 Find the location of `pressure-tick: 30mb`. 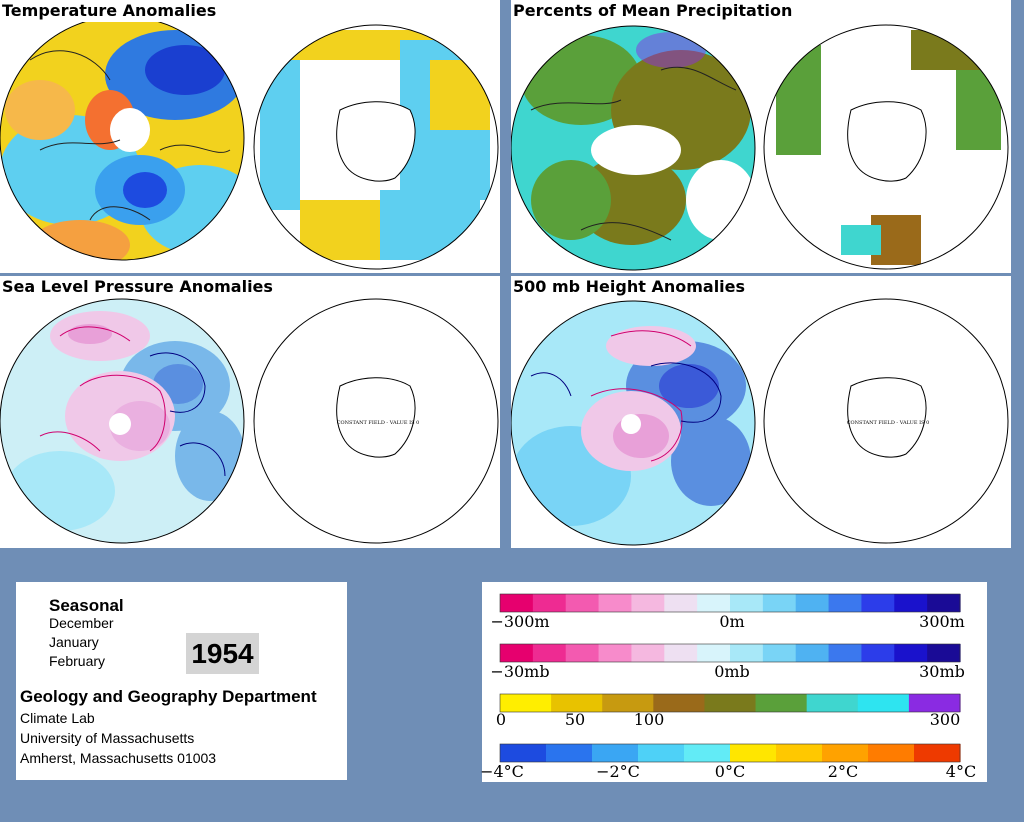

pressure-tick: 30mb is located at coordinates (942, 671).